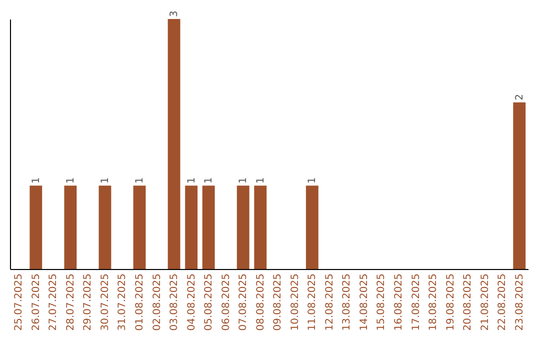  Describe the element at coordinates (399, 302) in the screenshot. I see `x-tick-label: 16.08.2025` at that location.